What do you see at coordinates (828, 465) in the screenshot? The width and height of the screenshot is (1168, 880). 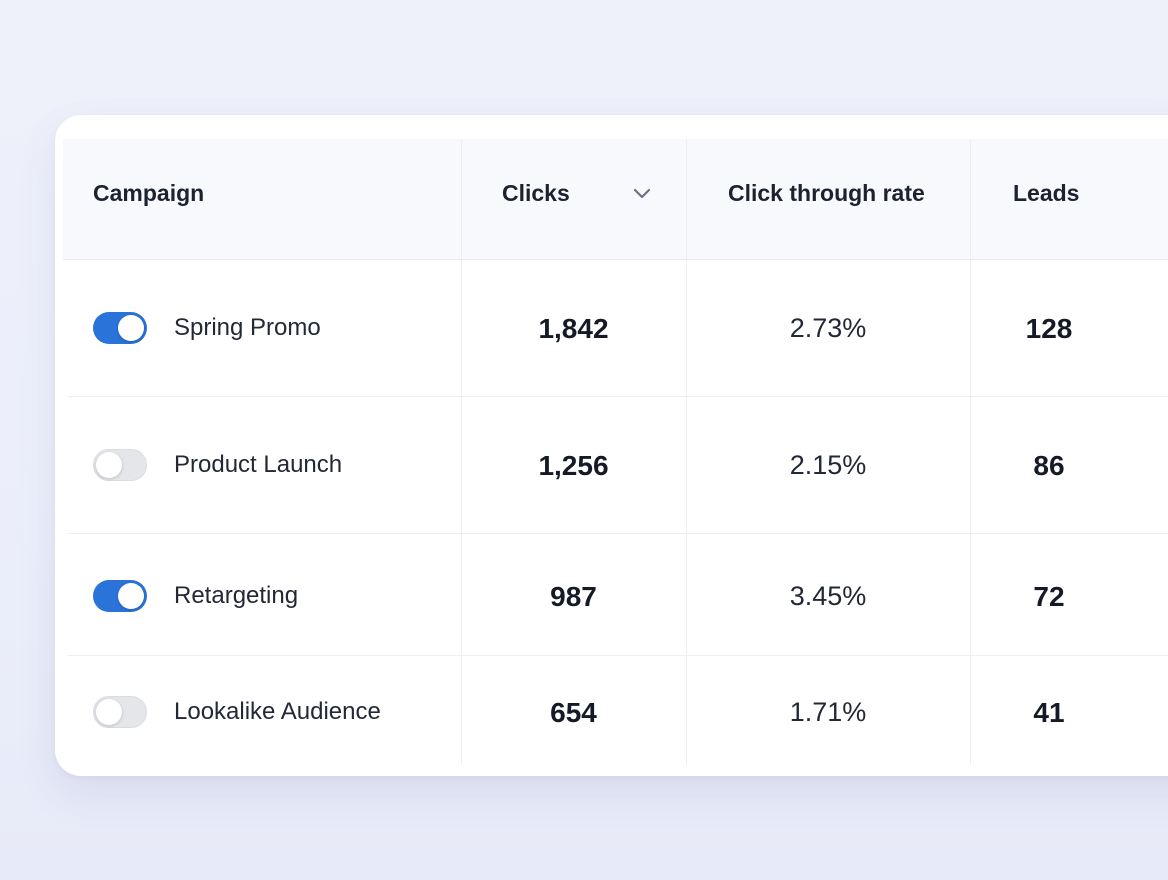 I see `ctr-value: 2.15%` at bounding box center [828, 465].